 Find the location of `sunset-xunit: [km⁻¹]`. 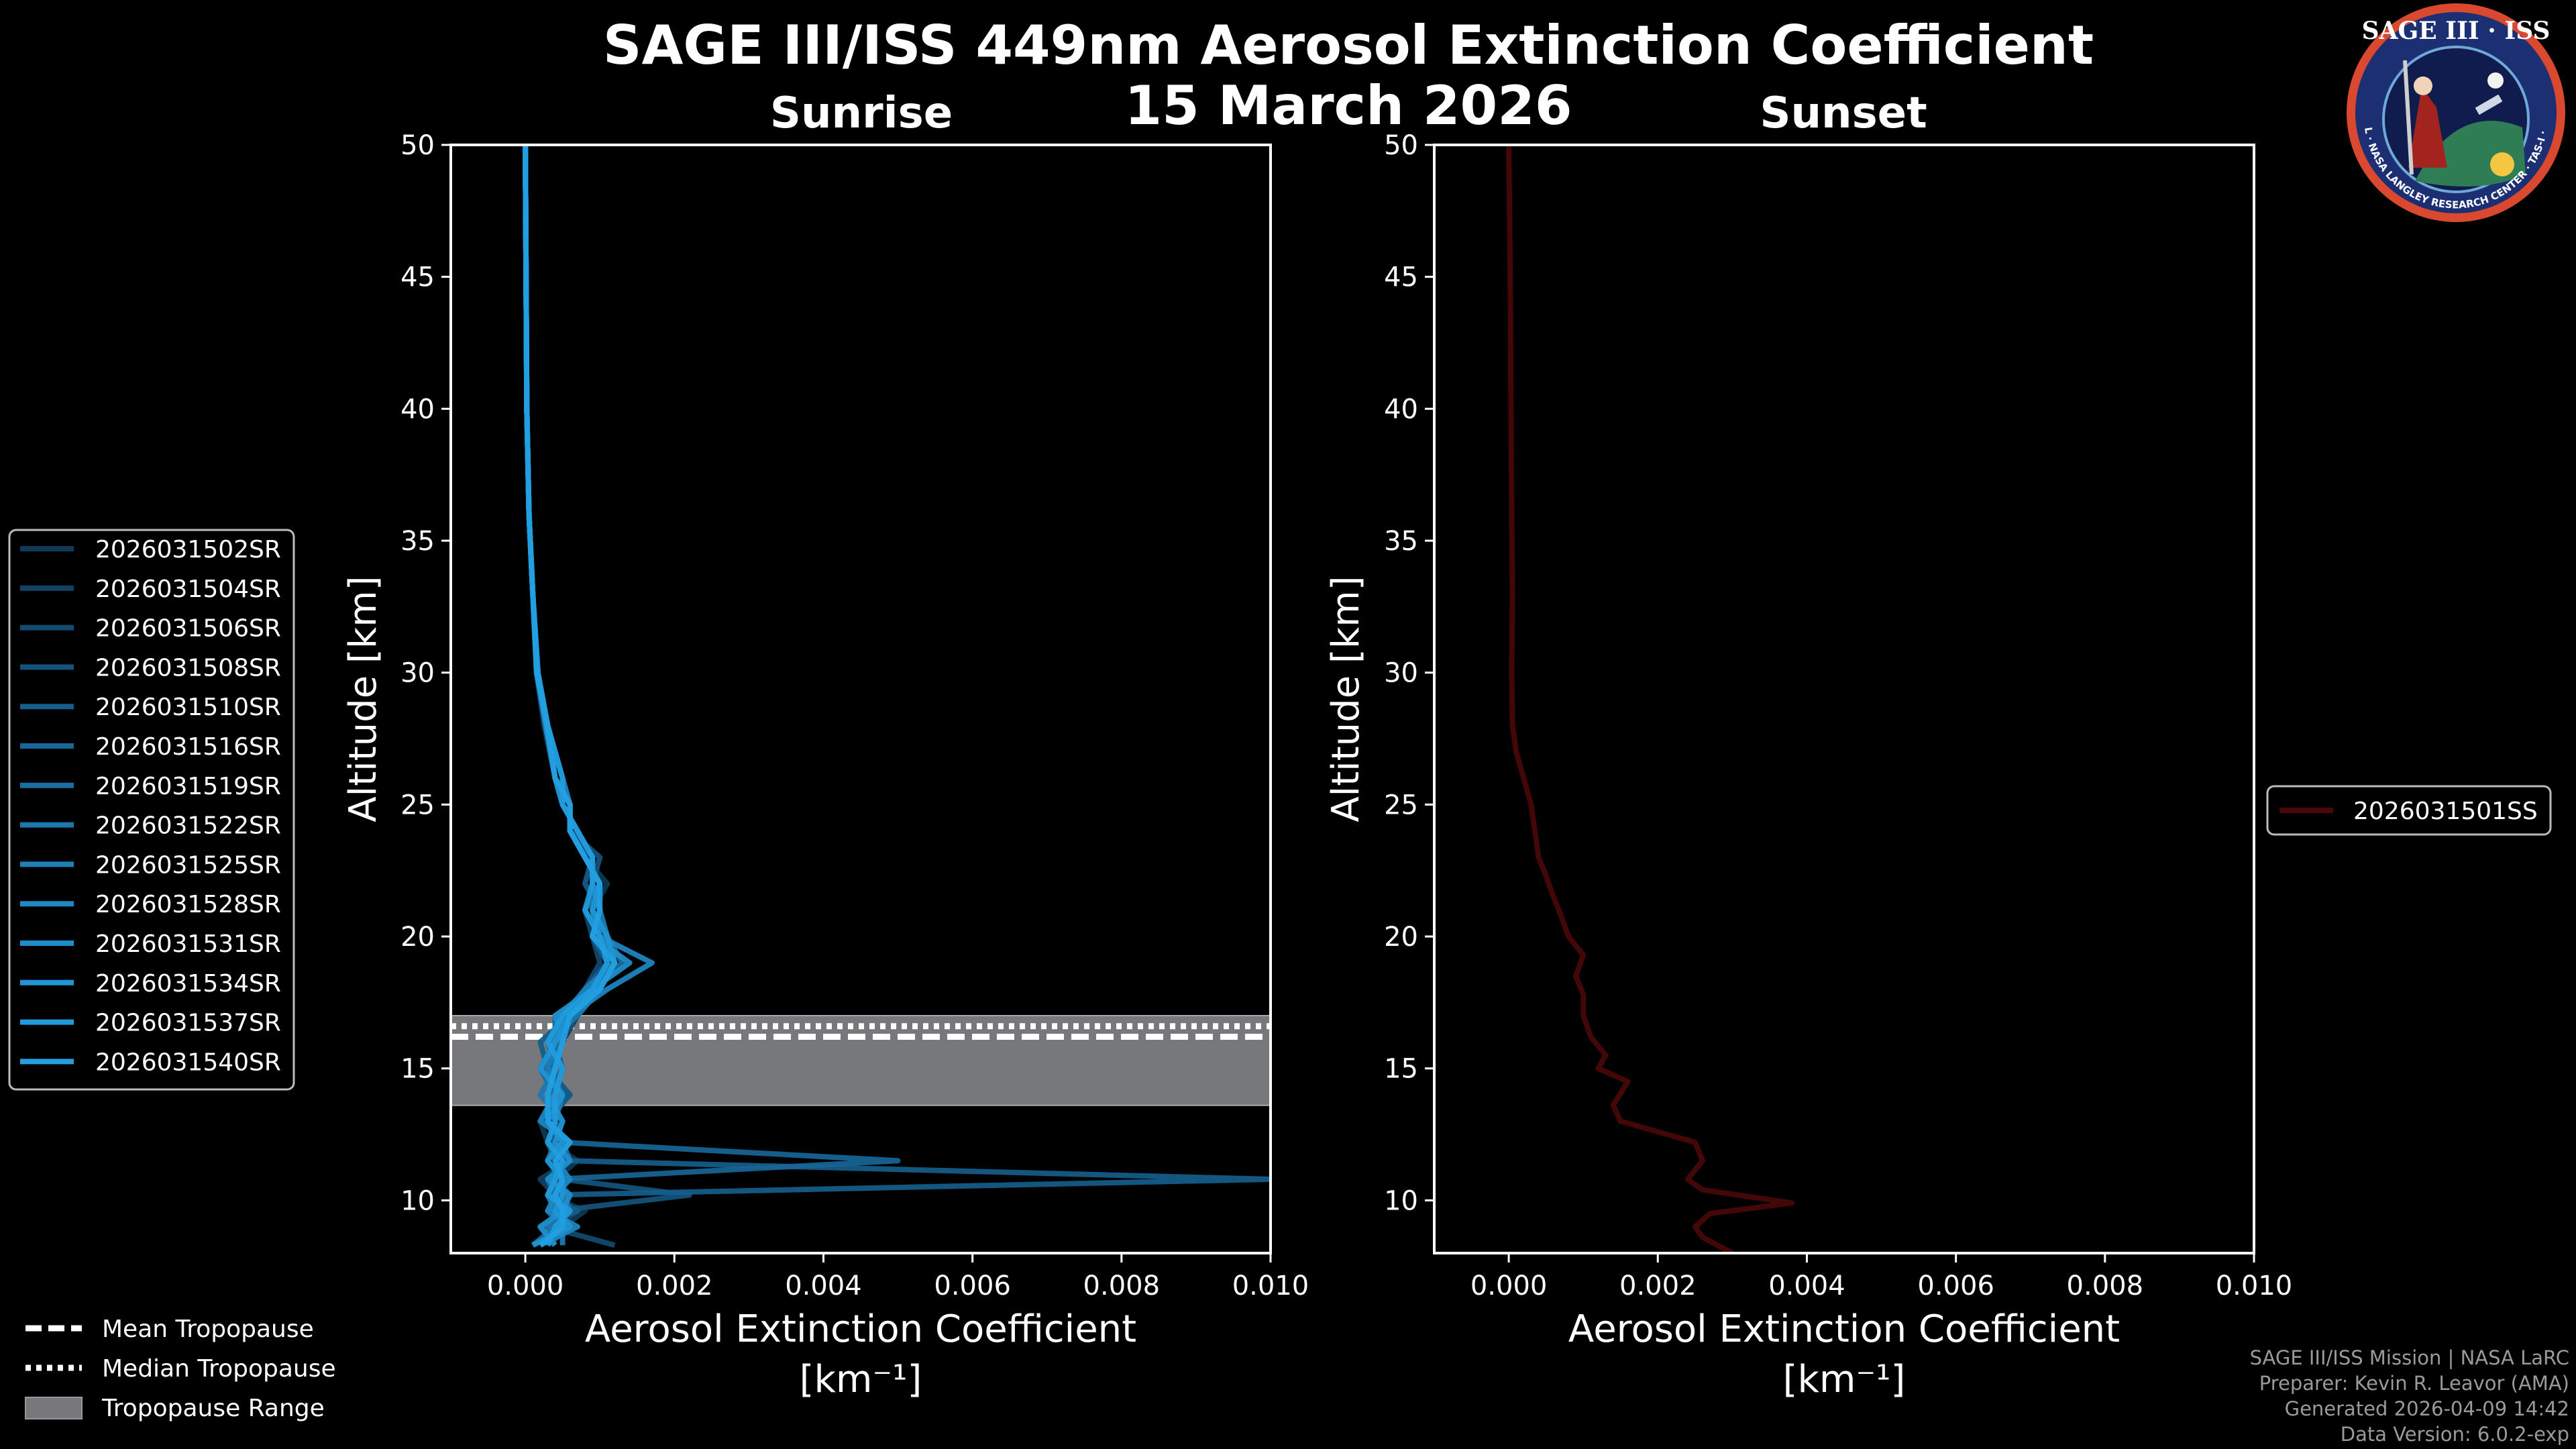

sunset-xunit: [km⁻¹] is located at coordinates (1844, 1379).